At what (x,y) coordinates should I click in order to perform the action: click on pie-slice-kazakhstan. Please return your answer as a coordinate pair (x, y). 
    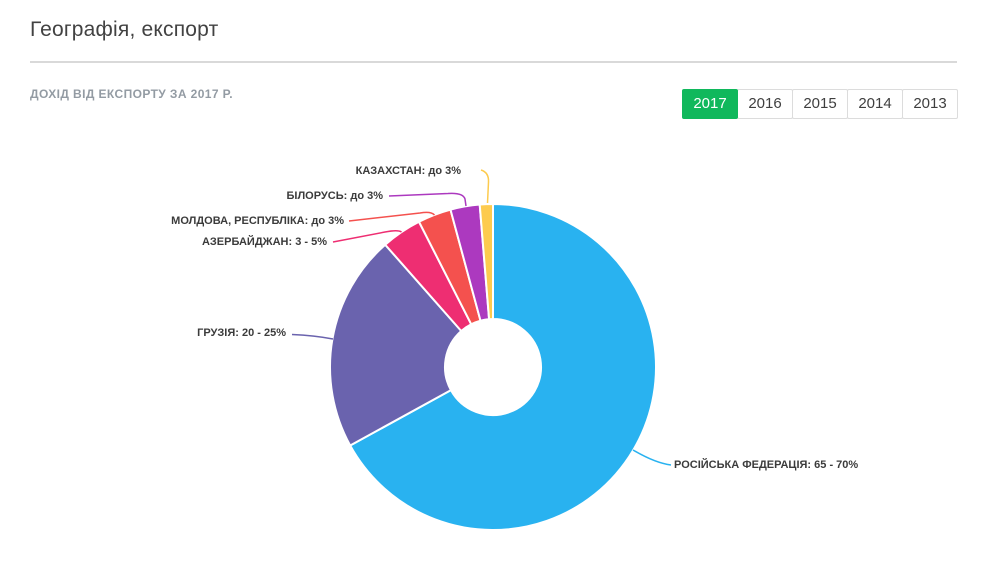
    Looking at the image, I should click on (486, 261).